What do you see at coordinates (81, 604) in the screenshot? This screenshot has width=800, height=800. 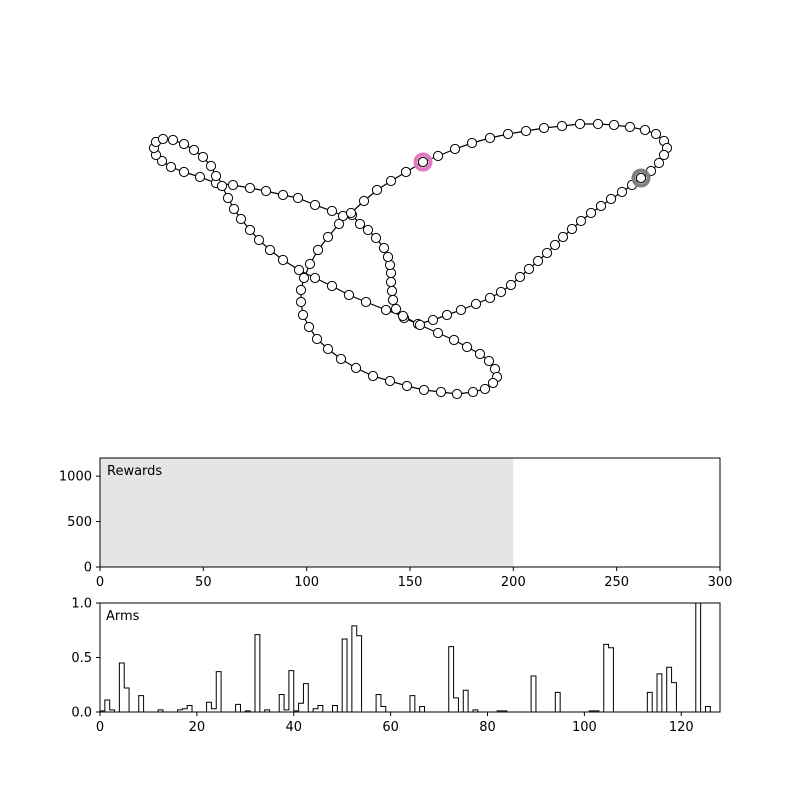 I see `arms-ytick-label: 1.0` at bounding box center [81, 604].